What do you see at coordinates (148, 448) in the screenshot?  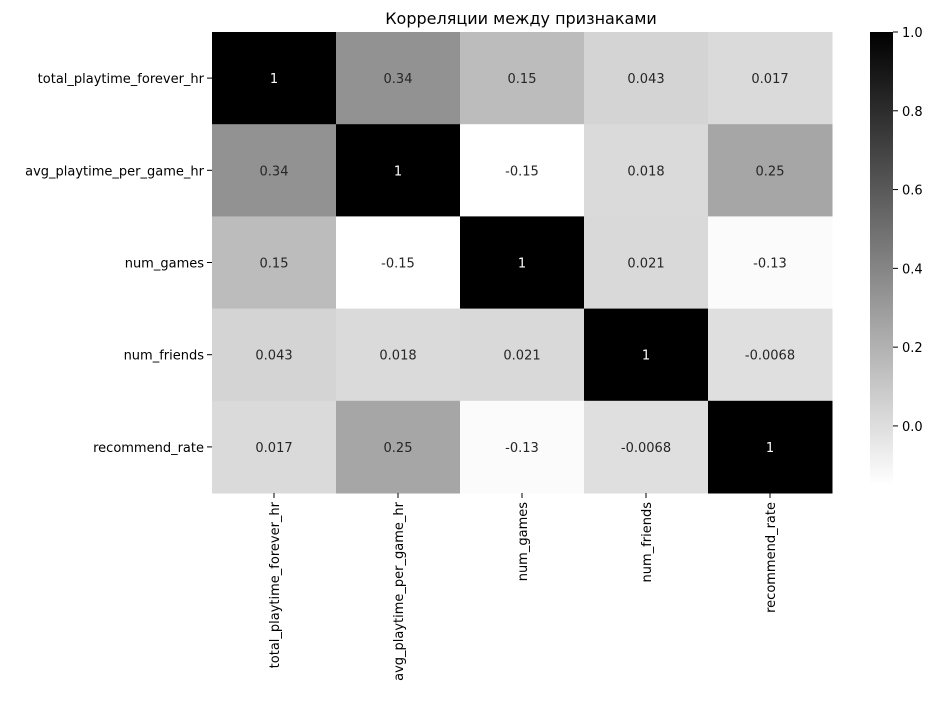 I see `row-tick-label: recommend_rate` at bounding box center [148, 448].